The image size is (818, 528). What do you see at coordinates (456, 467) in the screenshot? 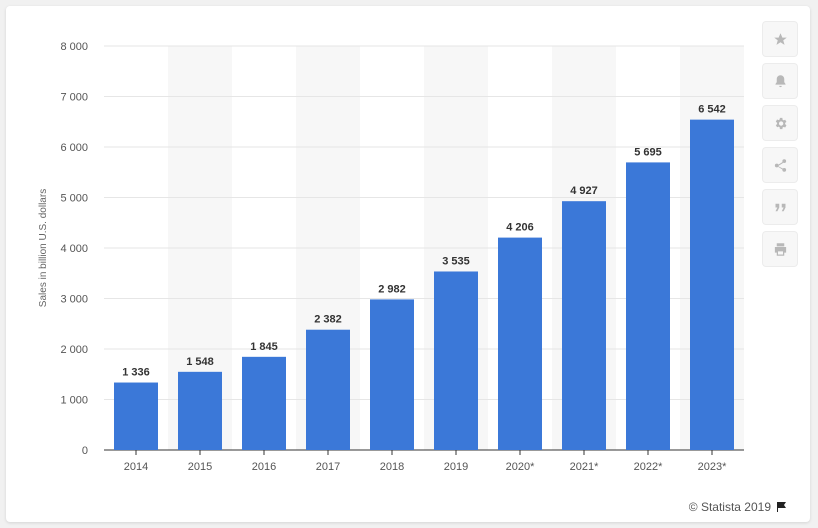
I see `x-tick-label: 2019` at bounding box center [456, 467].